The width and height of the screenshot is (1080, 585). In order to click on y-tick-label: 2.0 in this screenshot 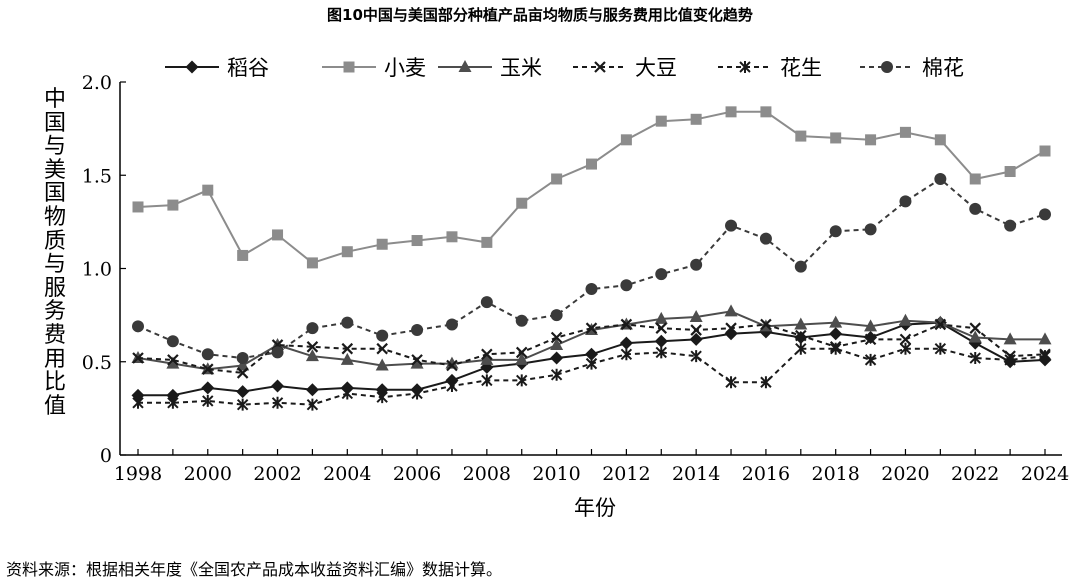, I will do `click(97, 83)`.